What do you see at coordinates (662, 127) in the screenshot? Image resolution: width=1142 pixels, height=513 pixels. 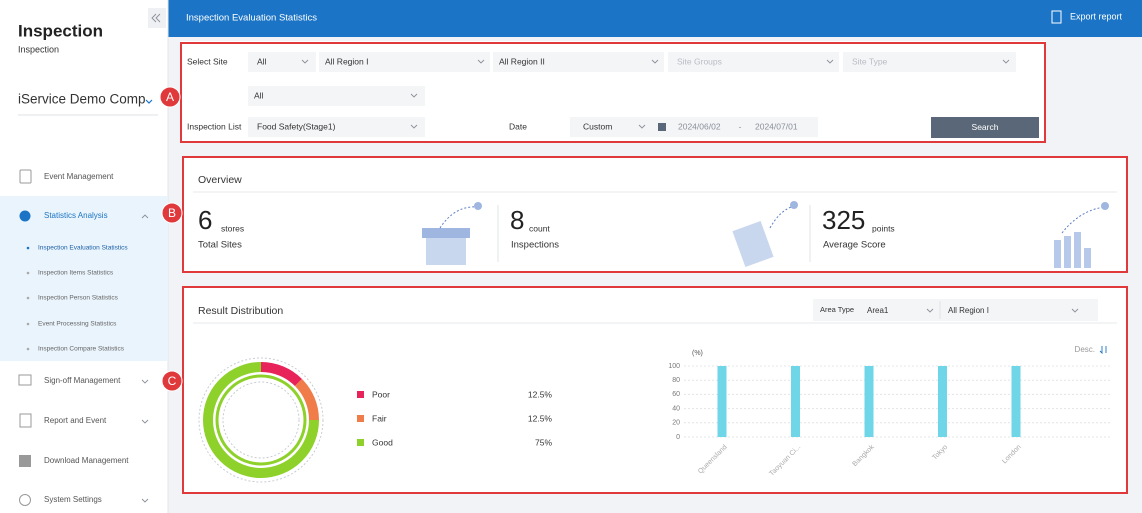 I see `calendar-icon` at bounding box center [662, 127].